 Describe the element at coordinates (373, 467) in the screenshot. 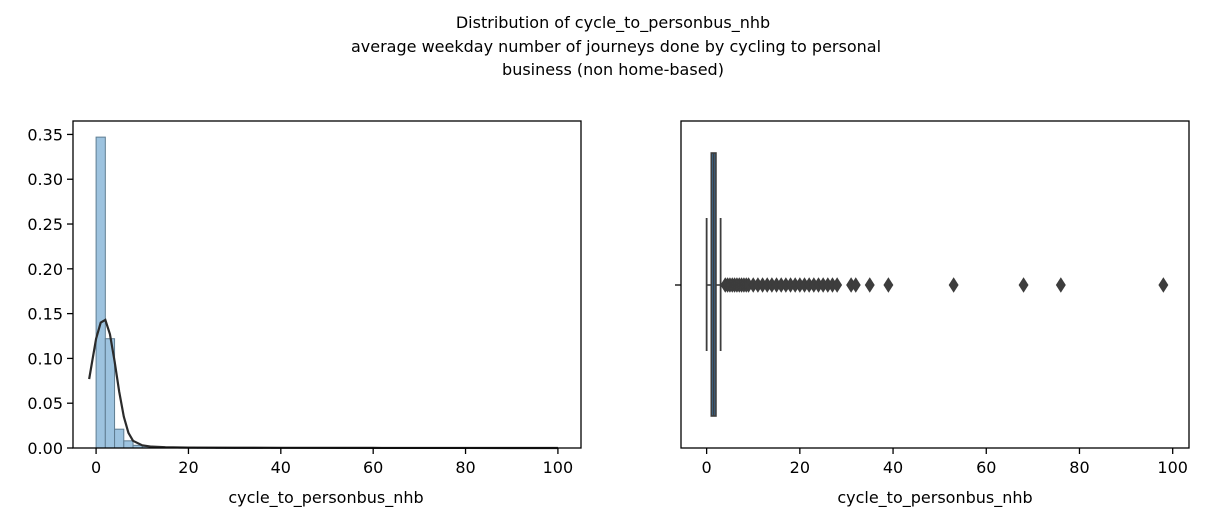

I see `histogram-x-tick-label: 60` at that location.